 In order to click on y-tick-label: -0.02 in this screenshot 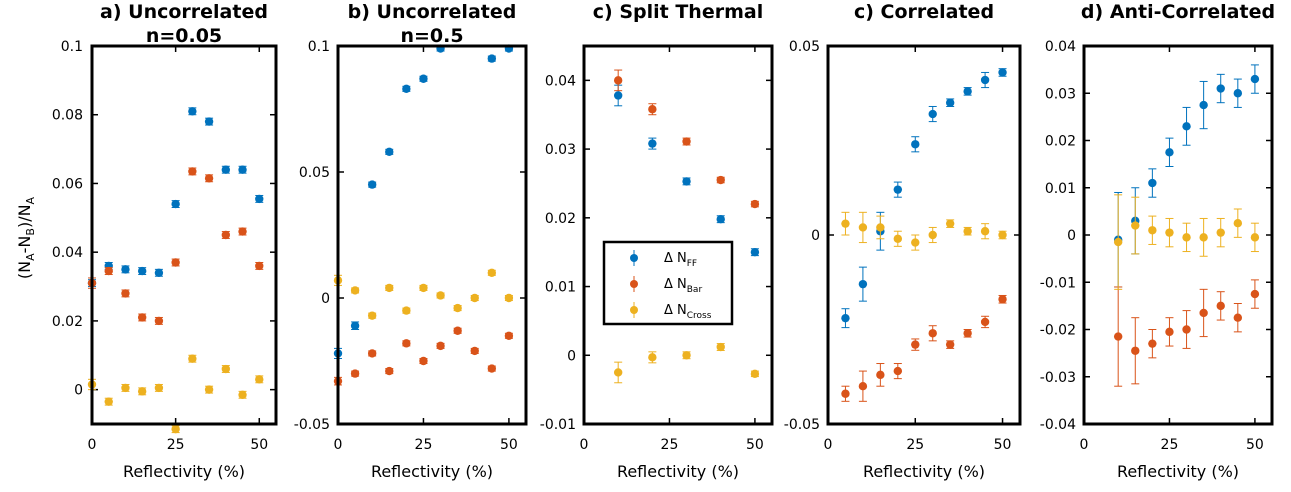, I will do `click(1058, 331)`.